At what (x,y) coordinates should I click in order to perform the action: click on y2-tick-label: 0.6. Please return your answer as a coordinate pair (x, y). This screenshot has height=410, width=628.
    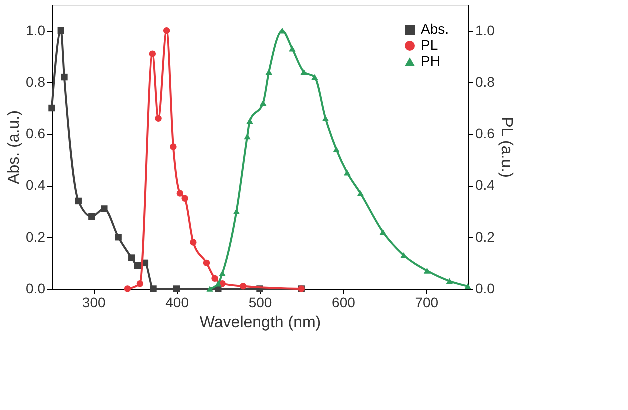
    Looking at the image, I should click on (486, 134).